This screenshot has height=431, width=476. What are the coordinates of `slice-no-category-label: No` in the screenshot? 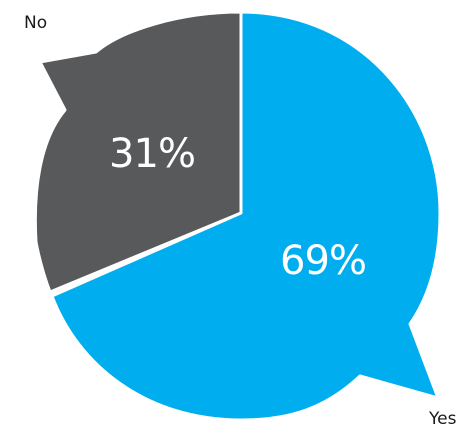 It's located at (35, 23).